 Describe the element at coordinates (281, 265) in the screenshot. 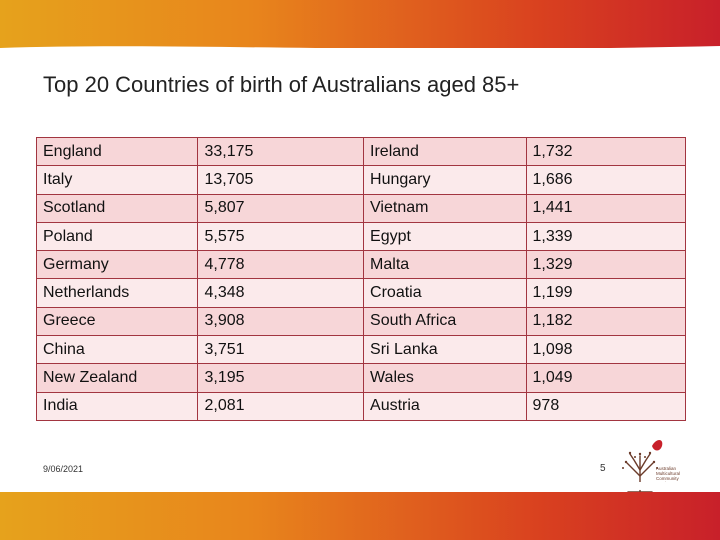

I see `cell-count-left: 4,778` at that location.